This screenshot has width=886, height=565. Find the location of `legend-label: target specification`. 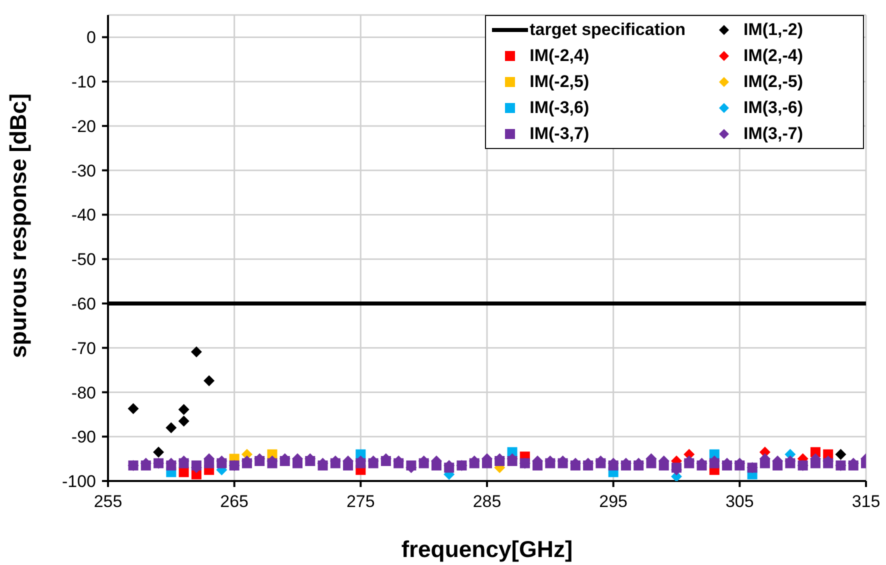

legend-label: target specification is located at coordinates (608, 30).